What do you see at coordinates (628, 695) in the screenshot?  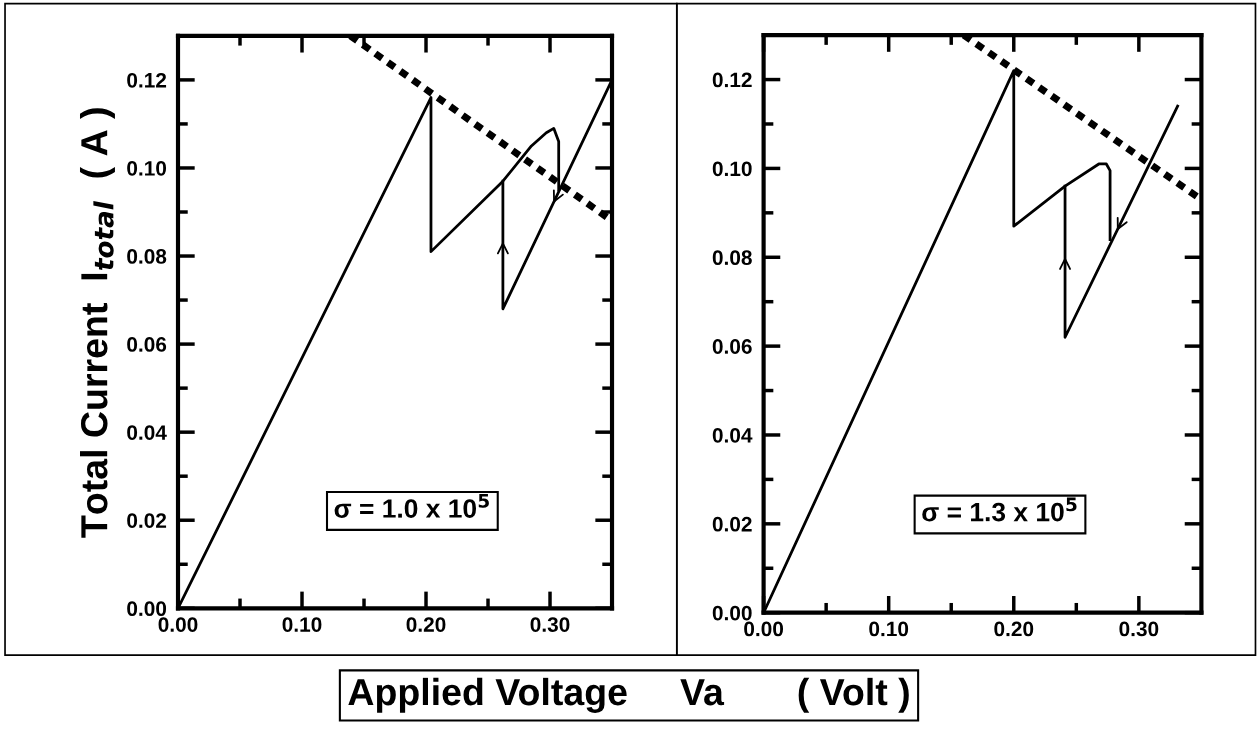 I see `x-axis-title: Applied Voltage Va ( Volt )` at bounding box center [628, 695].